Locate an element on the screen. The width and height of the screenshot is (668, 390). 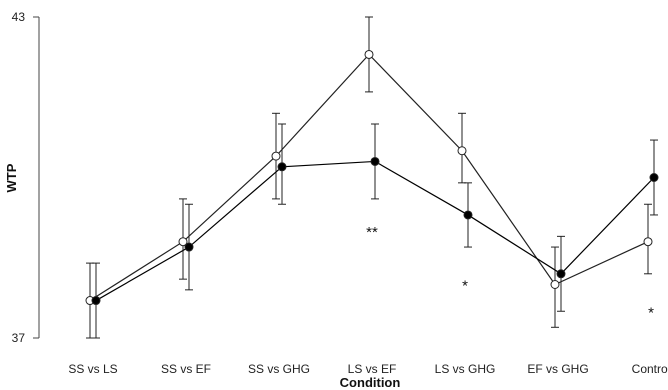
y-axis-title: WTP is located at coordinates (11, 177).